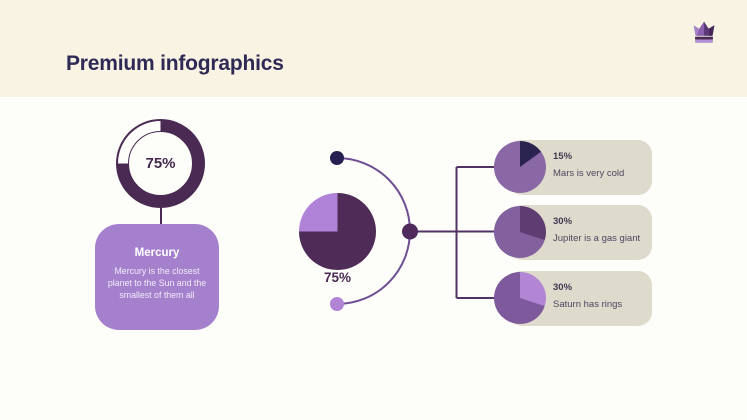 This screenshot has width=747, height=420. What do you see at coordinates (175, 63) in the screenshot?
I see `page-title: Premium infographics` at bounding box center [175, 63].